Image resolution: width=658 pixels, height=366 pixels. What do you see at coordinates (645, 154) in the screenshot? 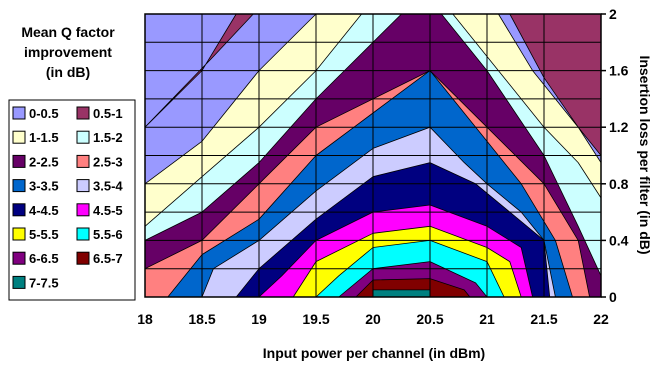
I see `y-axis-title: Insertion loss per filter (in dB)` at bounding box center [645, 154].